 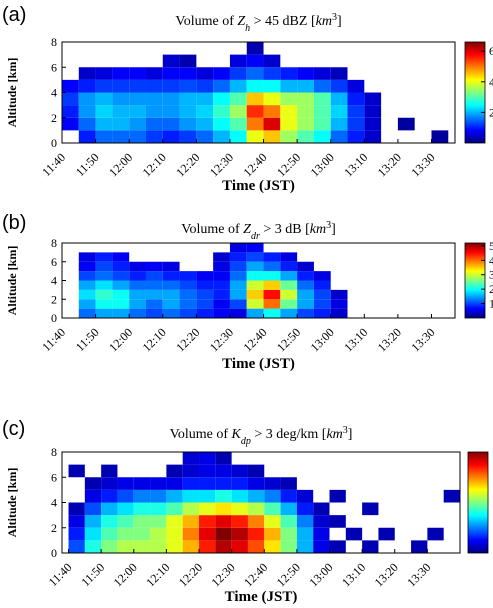 What do you see at coordinates (491, 304) in the screenshot?
I see `colorbar-tick-label: 1` at bounding box center [491, 304].